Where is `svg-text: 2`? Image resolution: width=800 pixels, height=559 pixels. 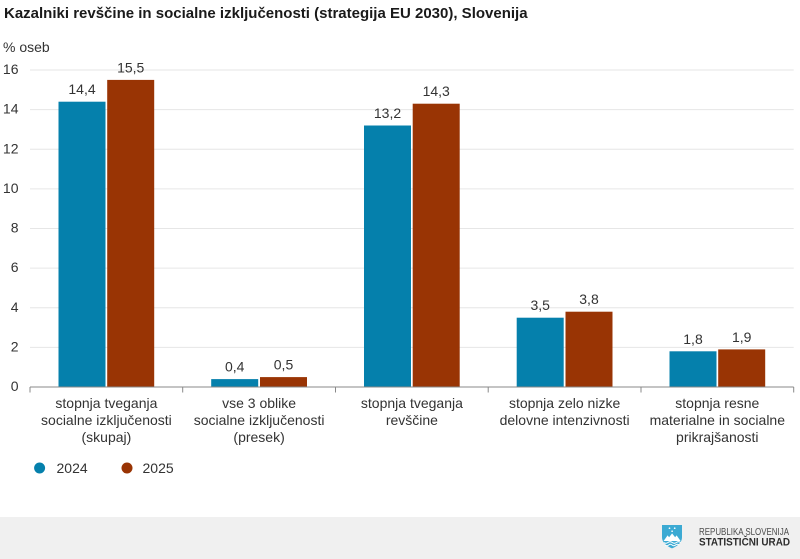 svg-text: 2 is located at coordinates (15, 346).